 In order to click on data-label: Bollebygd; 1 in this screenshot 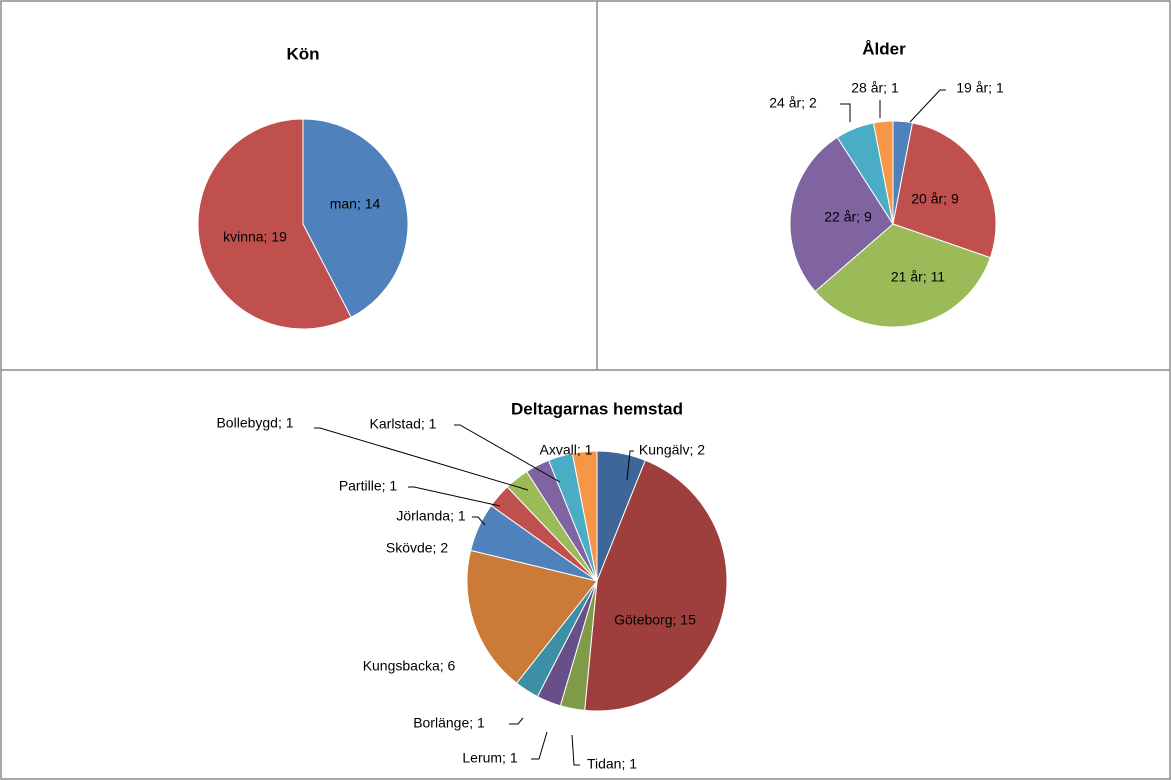, I will do `click(254, 423)`.